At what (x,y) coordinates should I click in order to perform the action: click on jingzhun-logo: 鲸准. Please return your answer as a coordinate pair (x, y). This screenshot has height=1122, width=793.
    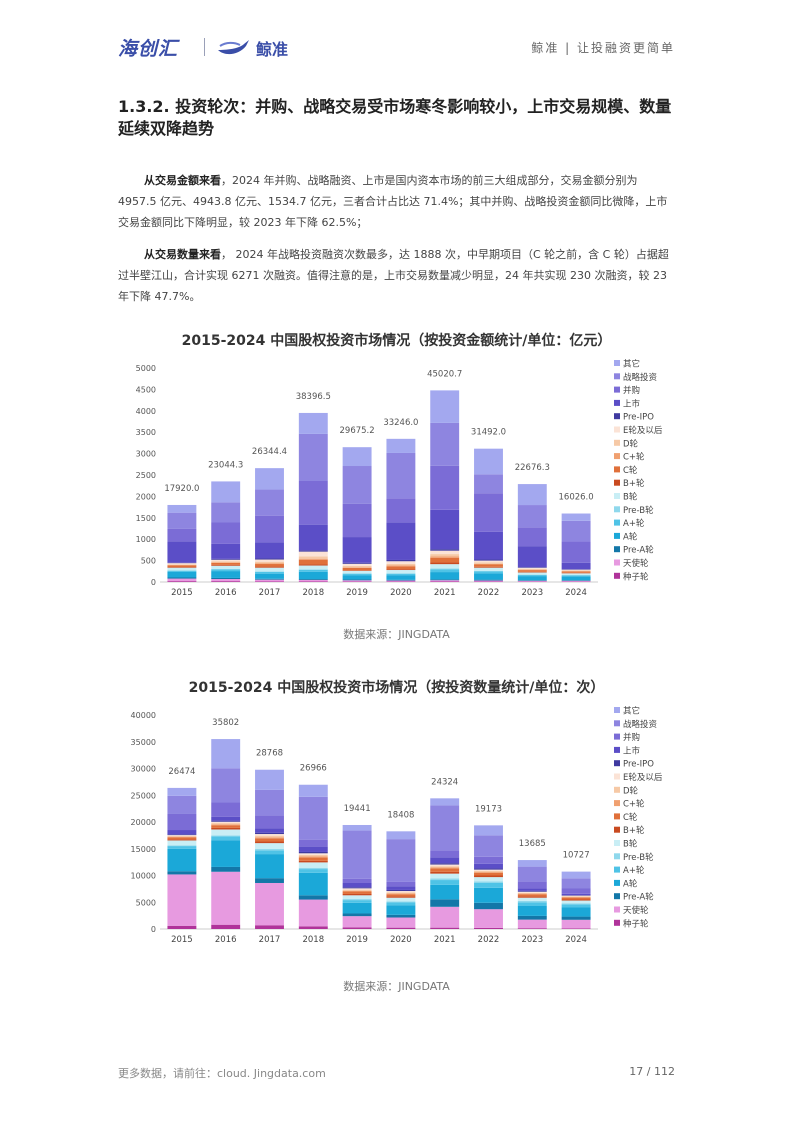
    Looking at the image, I should click on (272, 49).